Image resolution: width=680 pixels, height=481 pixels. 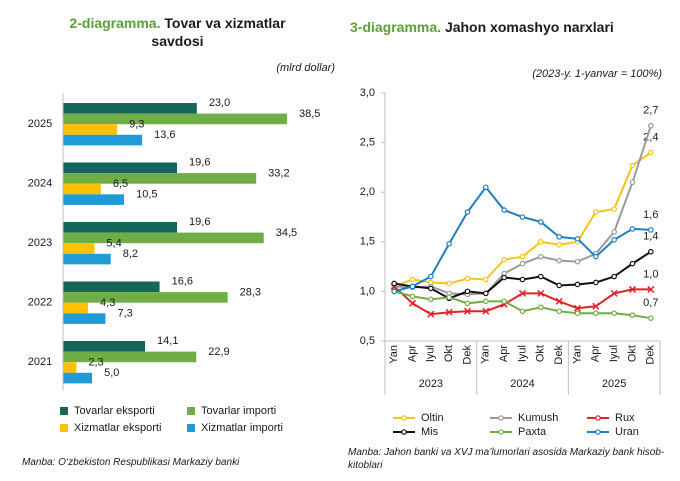 What do you see at coordinates (367, 242) in the screenshot?
I see `y-tick-label: 1,5` at bounding box center [367, 242].